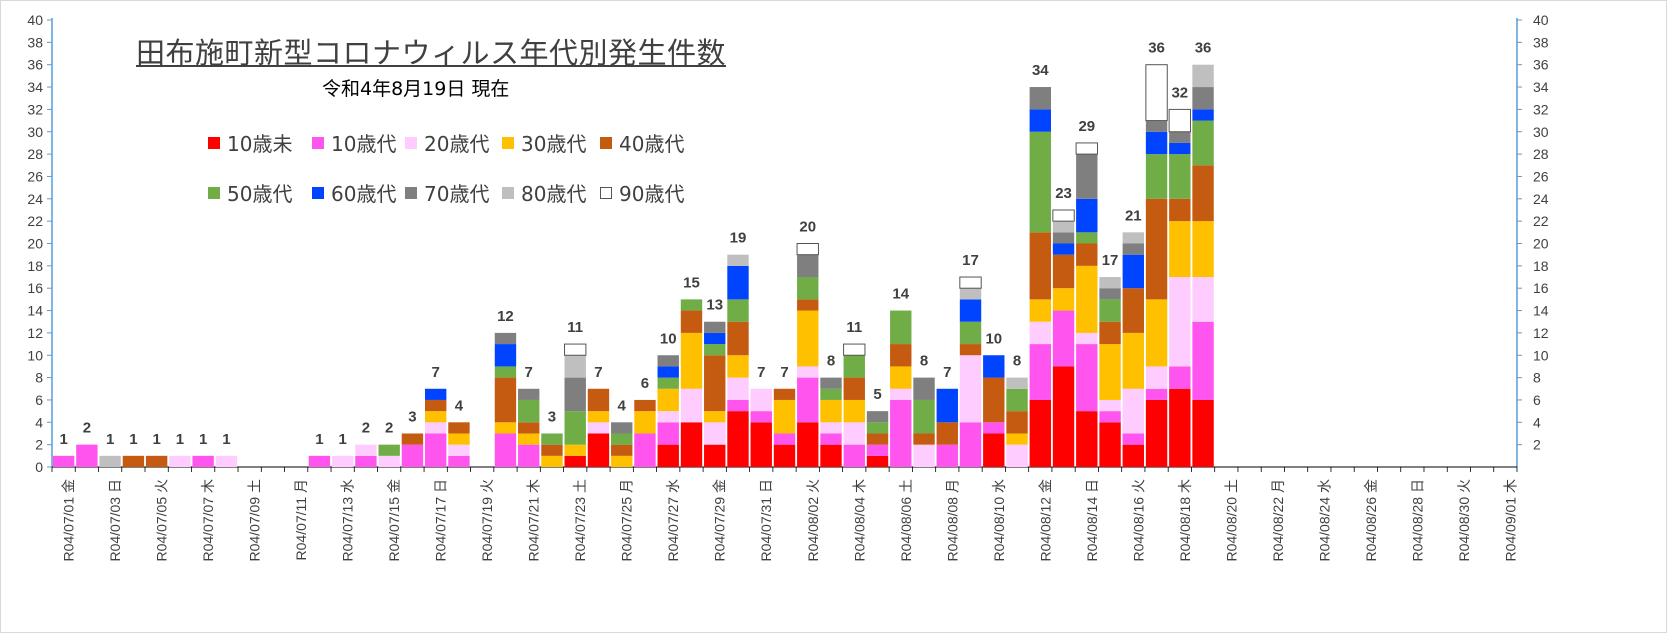 This screenshot has width=1667, height=633. I want to click on y-tick-label-left: 36, so click(35, 65).